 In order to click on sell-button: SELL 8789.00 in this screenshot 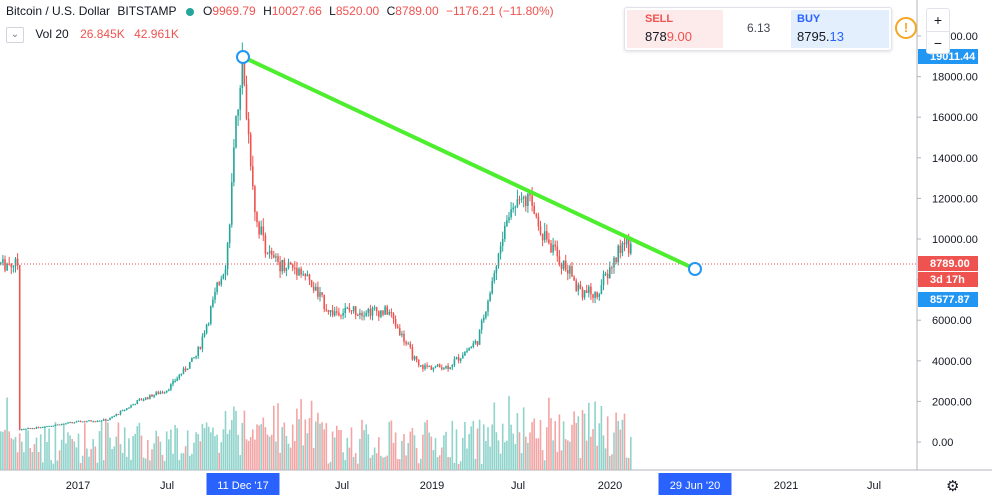, I will do `click(675, 29)`.